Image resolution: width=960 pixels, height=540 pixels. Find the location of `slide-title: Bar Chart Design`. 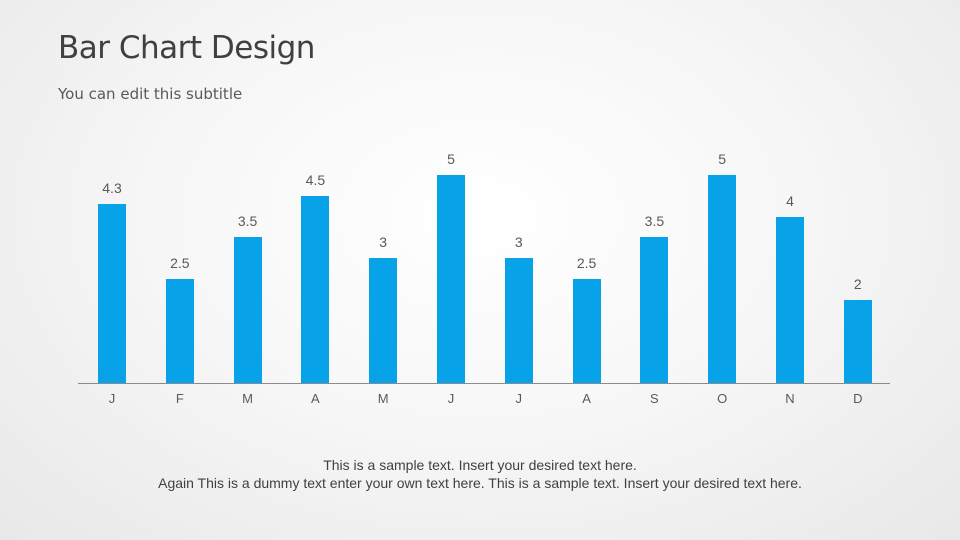

slide-title: Bar Chart Design is located at coordinates (186, 48).